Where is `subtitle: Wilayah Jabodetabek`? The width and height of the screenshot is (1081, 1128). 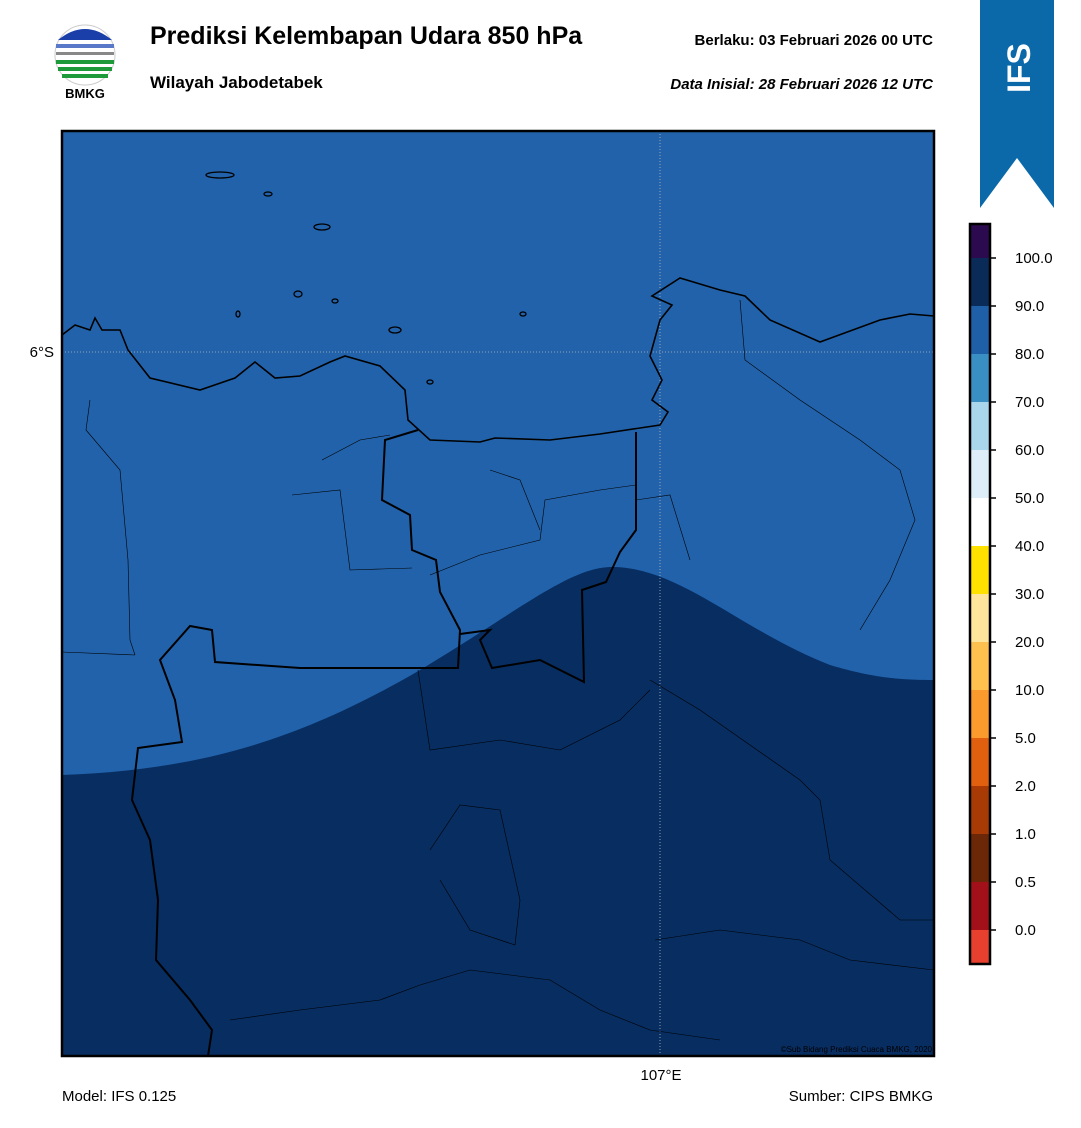
subtitle: Wilayah Jabodetabek is located at coordinates (236, 82).